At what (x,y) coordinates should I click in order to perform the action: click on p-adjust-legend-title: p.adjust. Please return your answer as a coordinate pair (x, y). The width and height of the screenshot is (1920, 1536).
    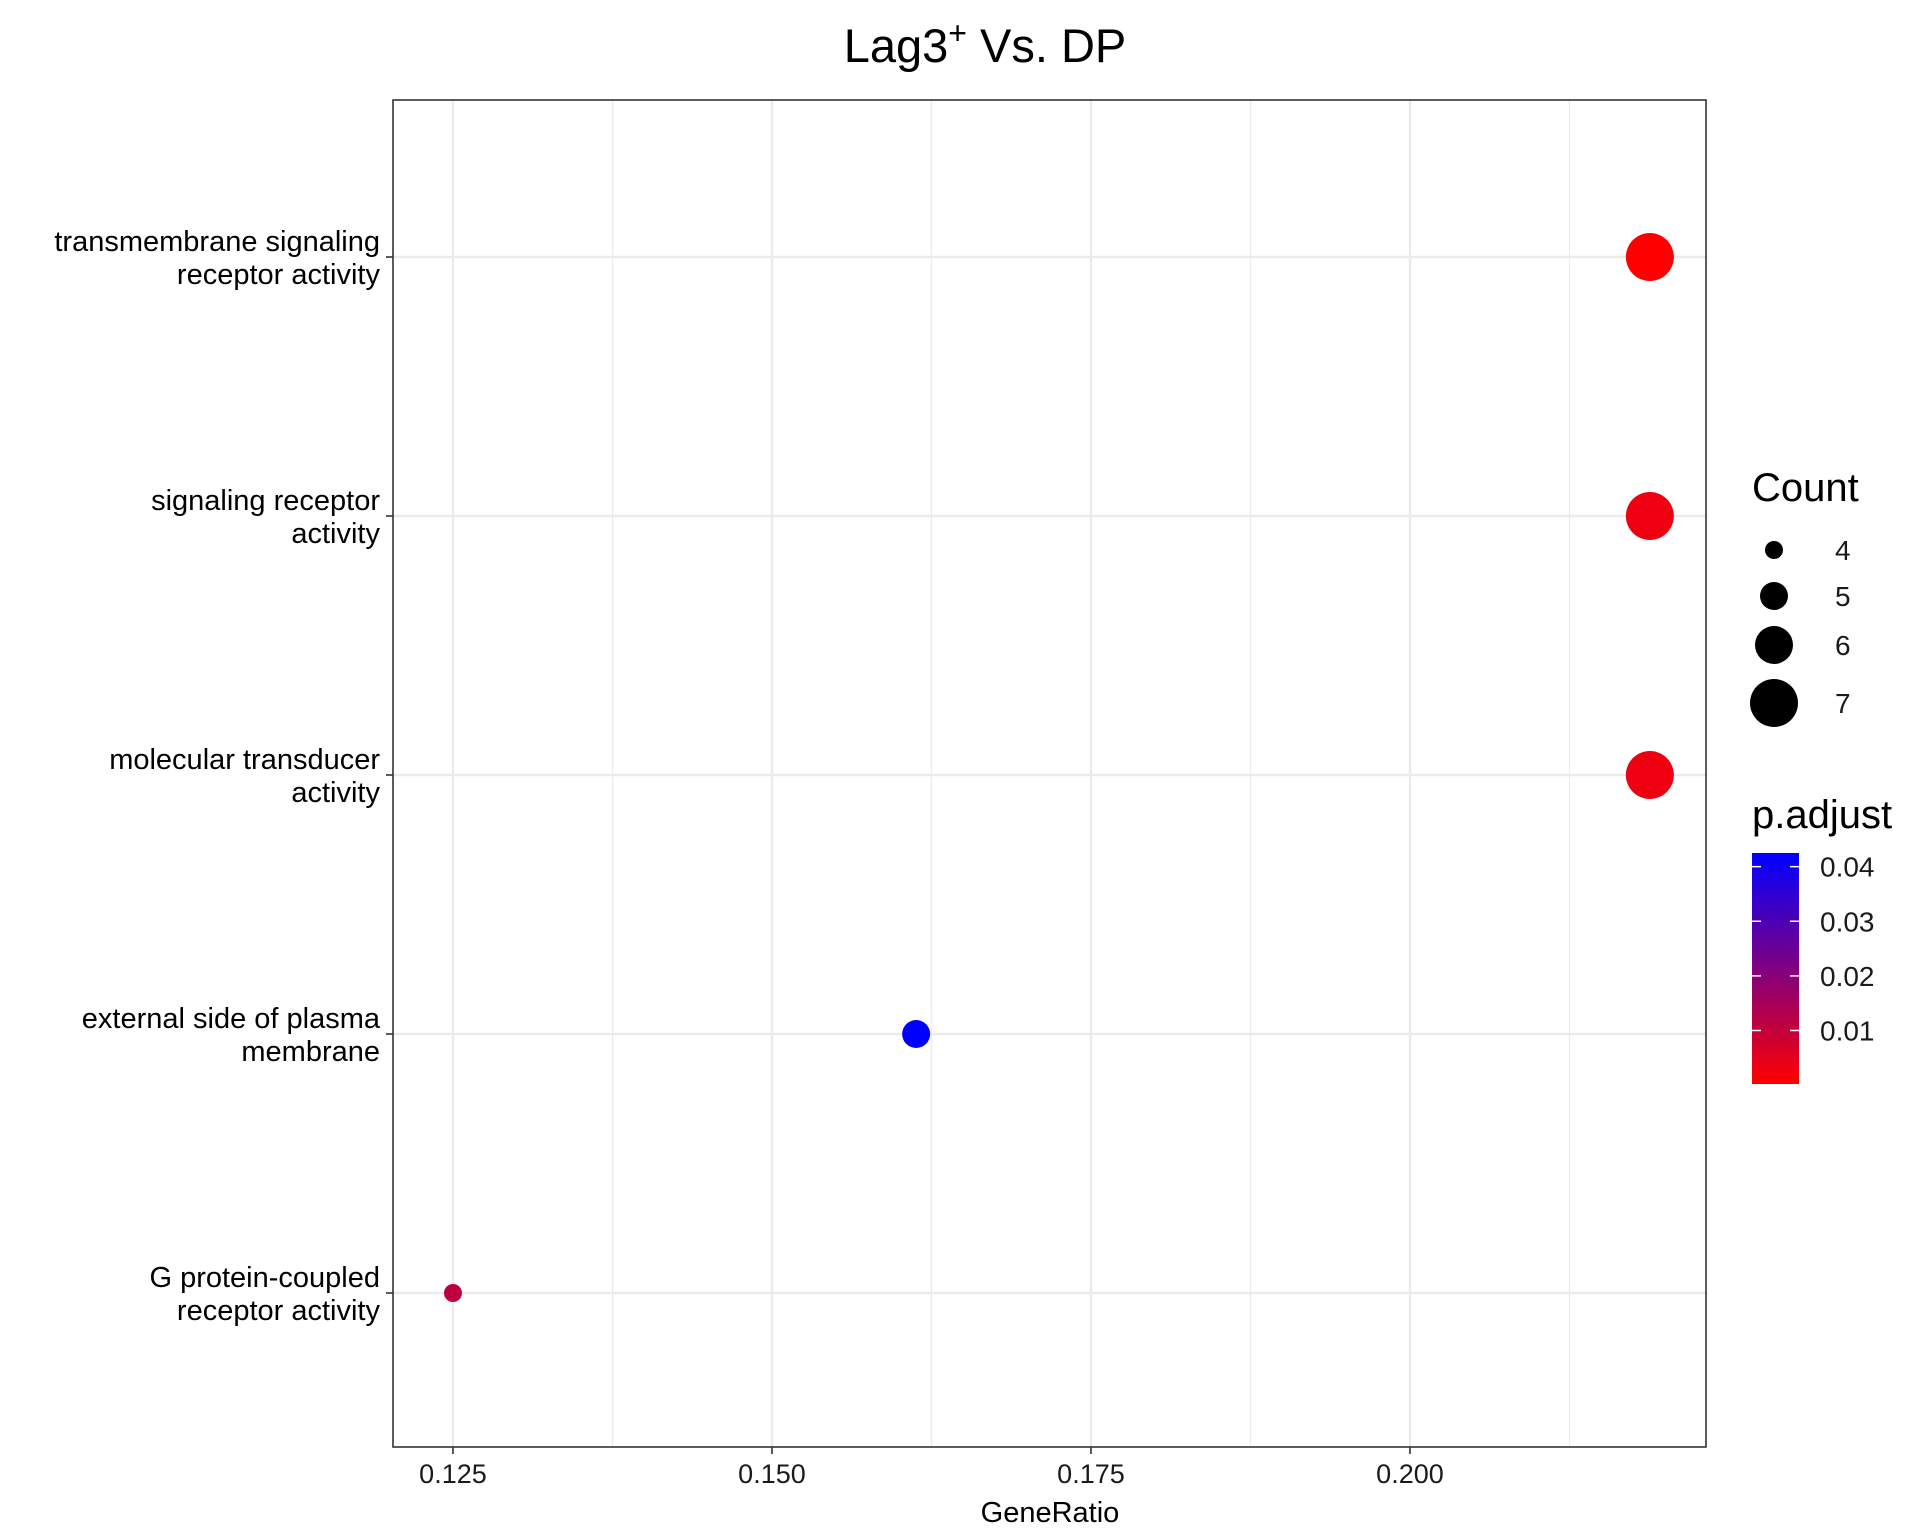
    Looking at the image, I should click on (1822, 815).